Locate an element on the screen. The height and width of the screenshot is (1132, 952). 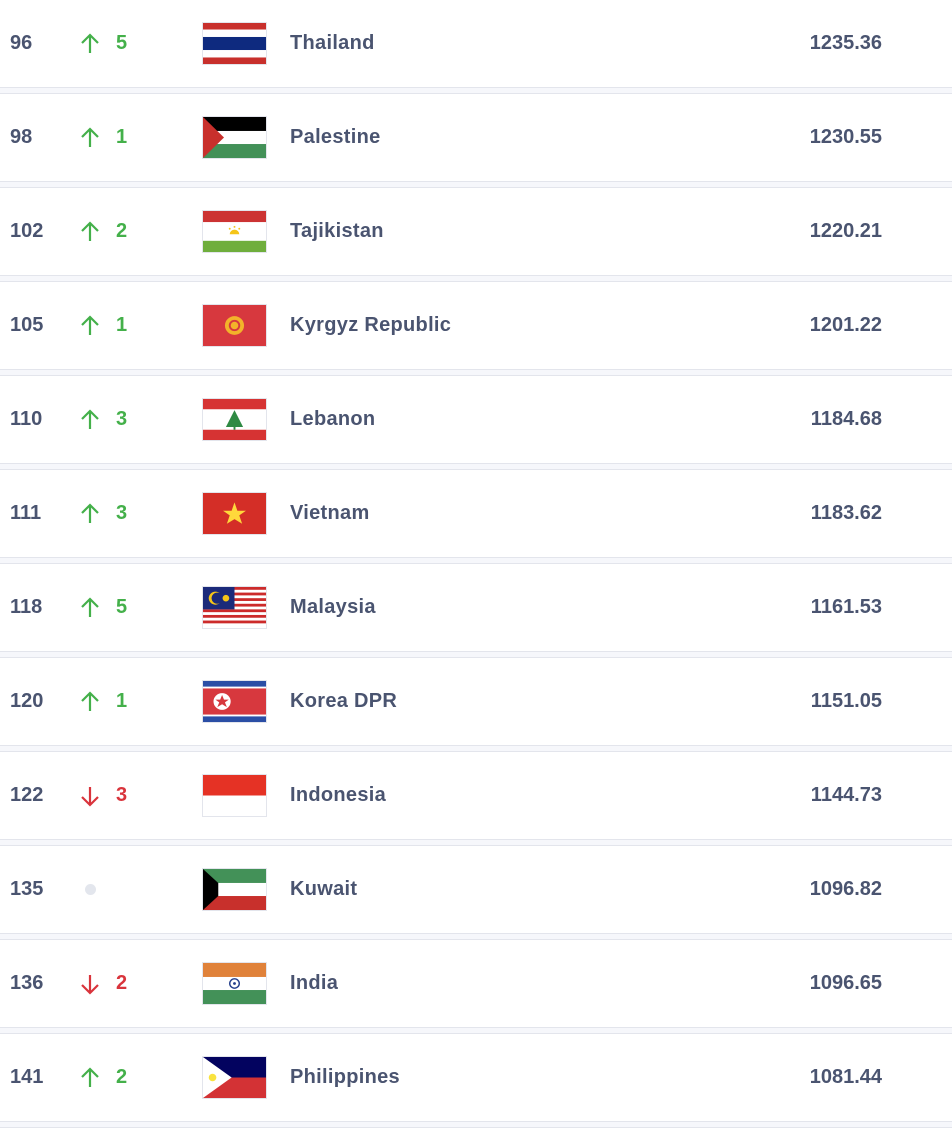
vietnam-flag is located at coordinates (234, 513).